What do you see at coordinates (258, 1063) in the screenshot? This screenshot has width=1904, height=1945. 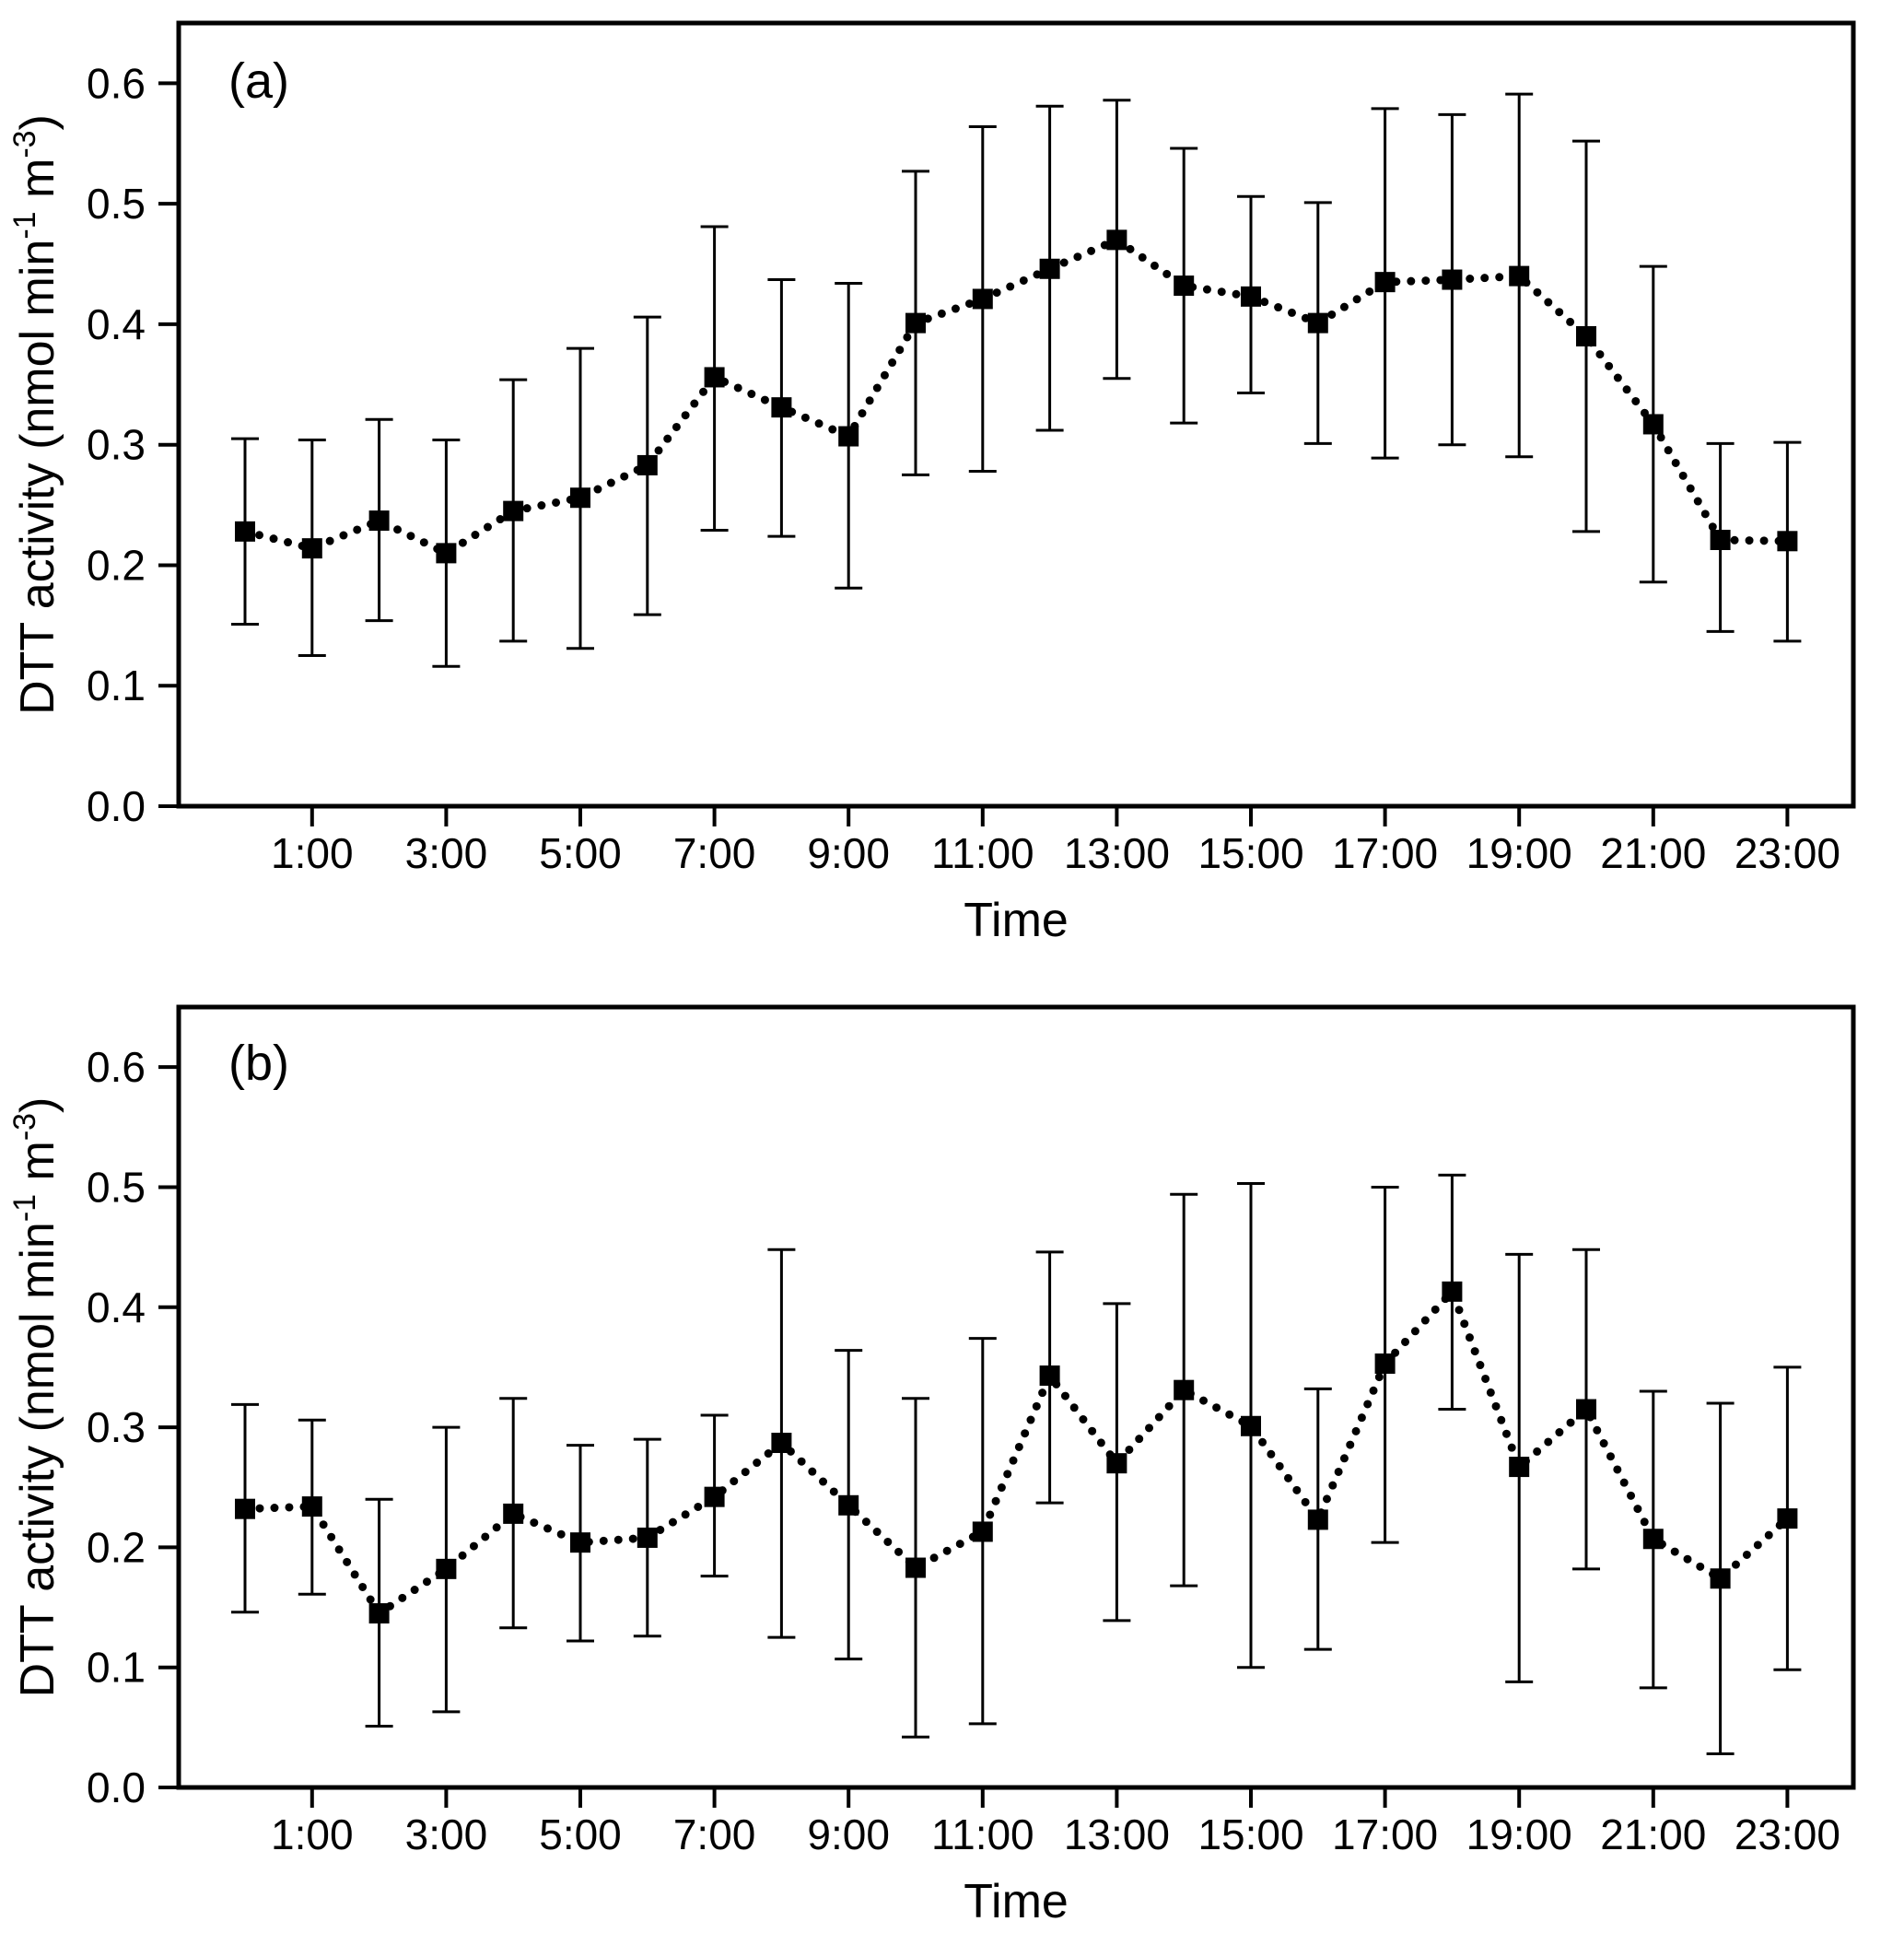 I see `panel-label: (b)` at bounding box center [258, 1063].